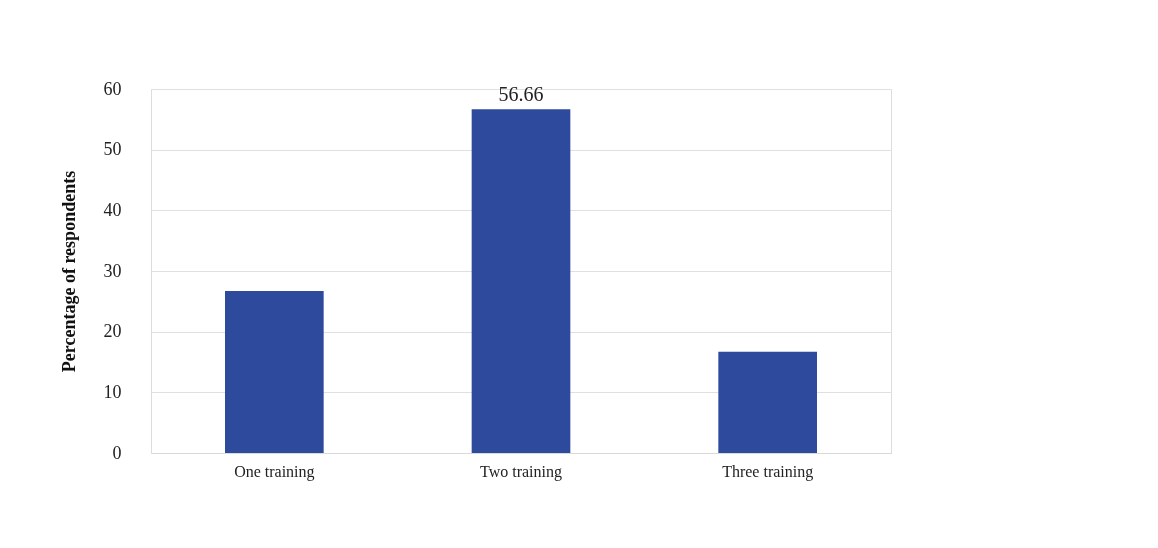 The image size is (1158, 548). What do you see at coordinates (112, 149) in the screenshot?
I see `y-tick-label: 50` at bounding box center [112, 149].